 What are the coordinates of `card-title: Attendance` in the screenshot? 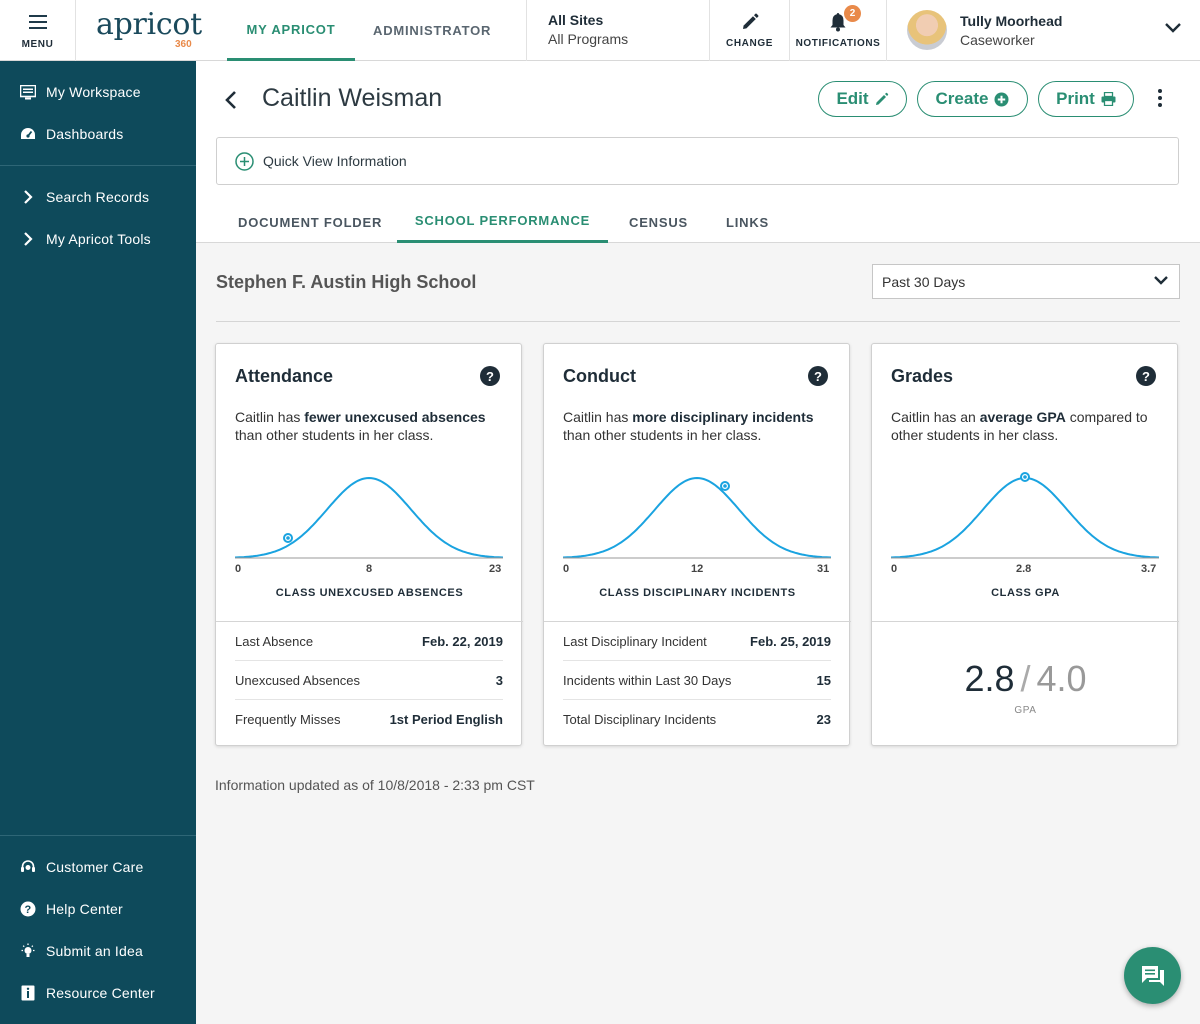 It's located at (284, 376).